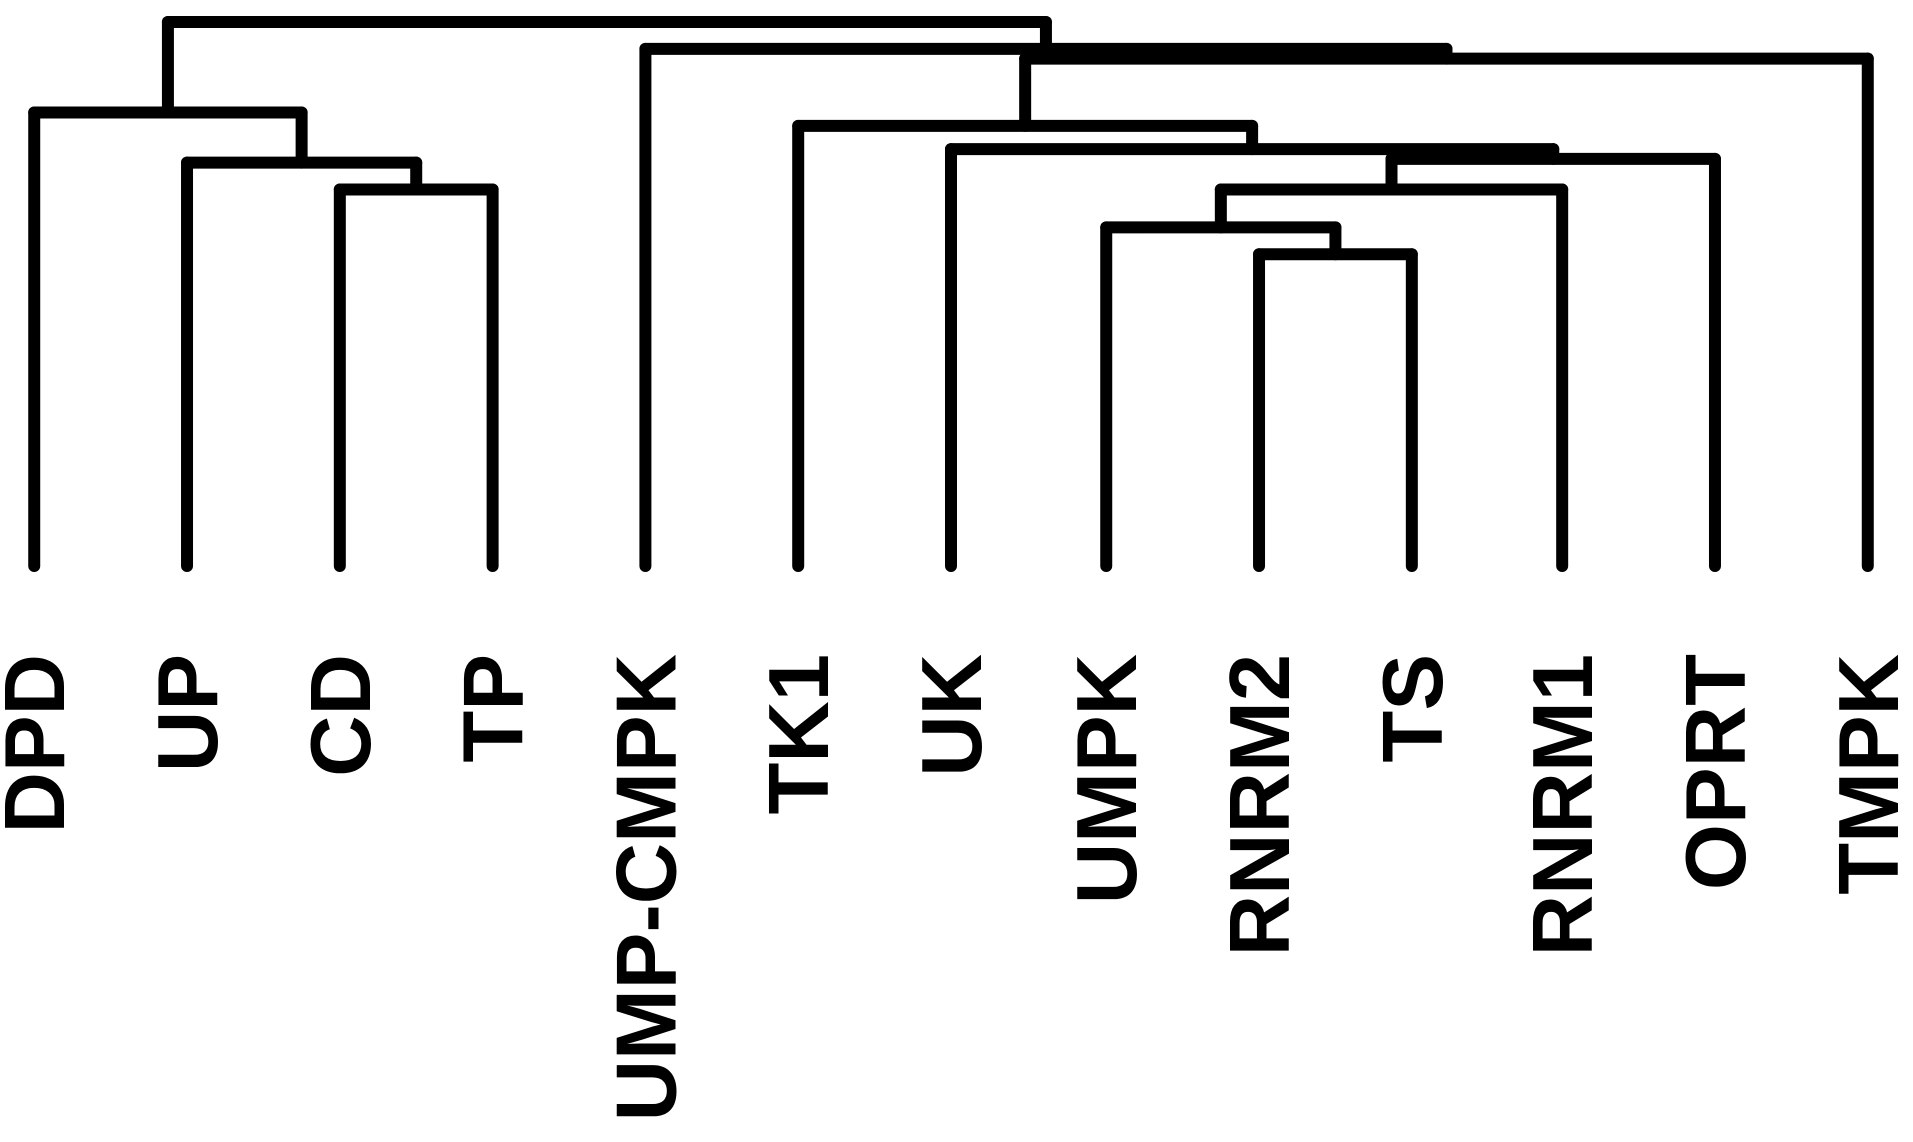 Image resolution: width=1913 pixels, height=1142 pixels. What do you see at coordinates (41, 743) in the screenshot?
I see `leaf-label: DPD` at bounding box center [41, 743].